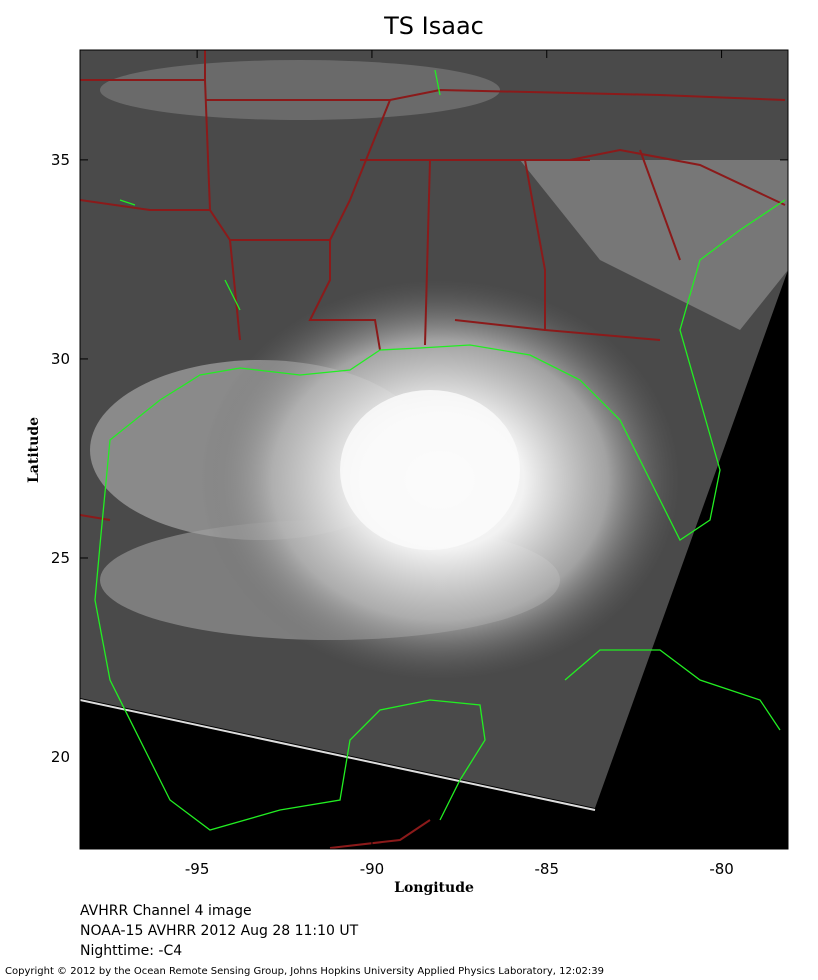 This screenshot has width=818, height=980. Describe the element at coordinates (219, 931) in the screenshot. I see `annotation: NOAA-15 AVHRR 2012 Aug 28 11:10 UT` at that location.